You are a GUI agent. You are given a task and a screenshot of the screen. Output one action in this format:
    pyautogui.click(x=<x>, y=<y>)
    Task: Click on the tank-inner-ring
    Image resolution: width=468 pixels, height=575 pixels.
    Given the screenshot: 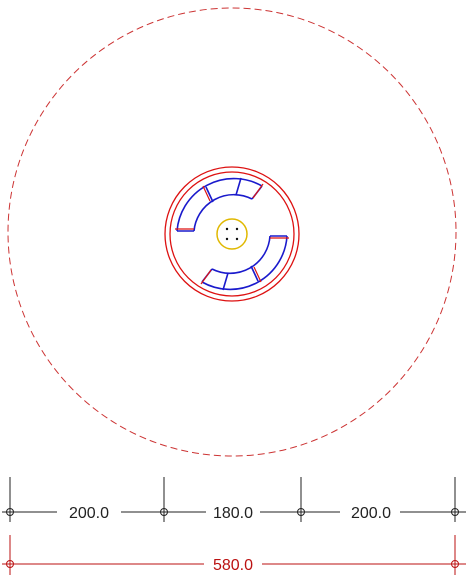 What is the action you would take?
    pyautogui.click(x=232, y=234)
    